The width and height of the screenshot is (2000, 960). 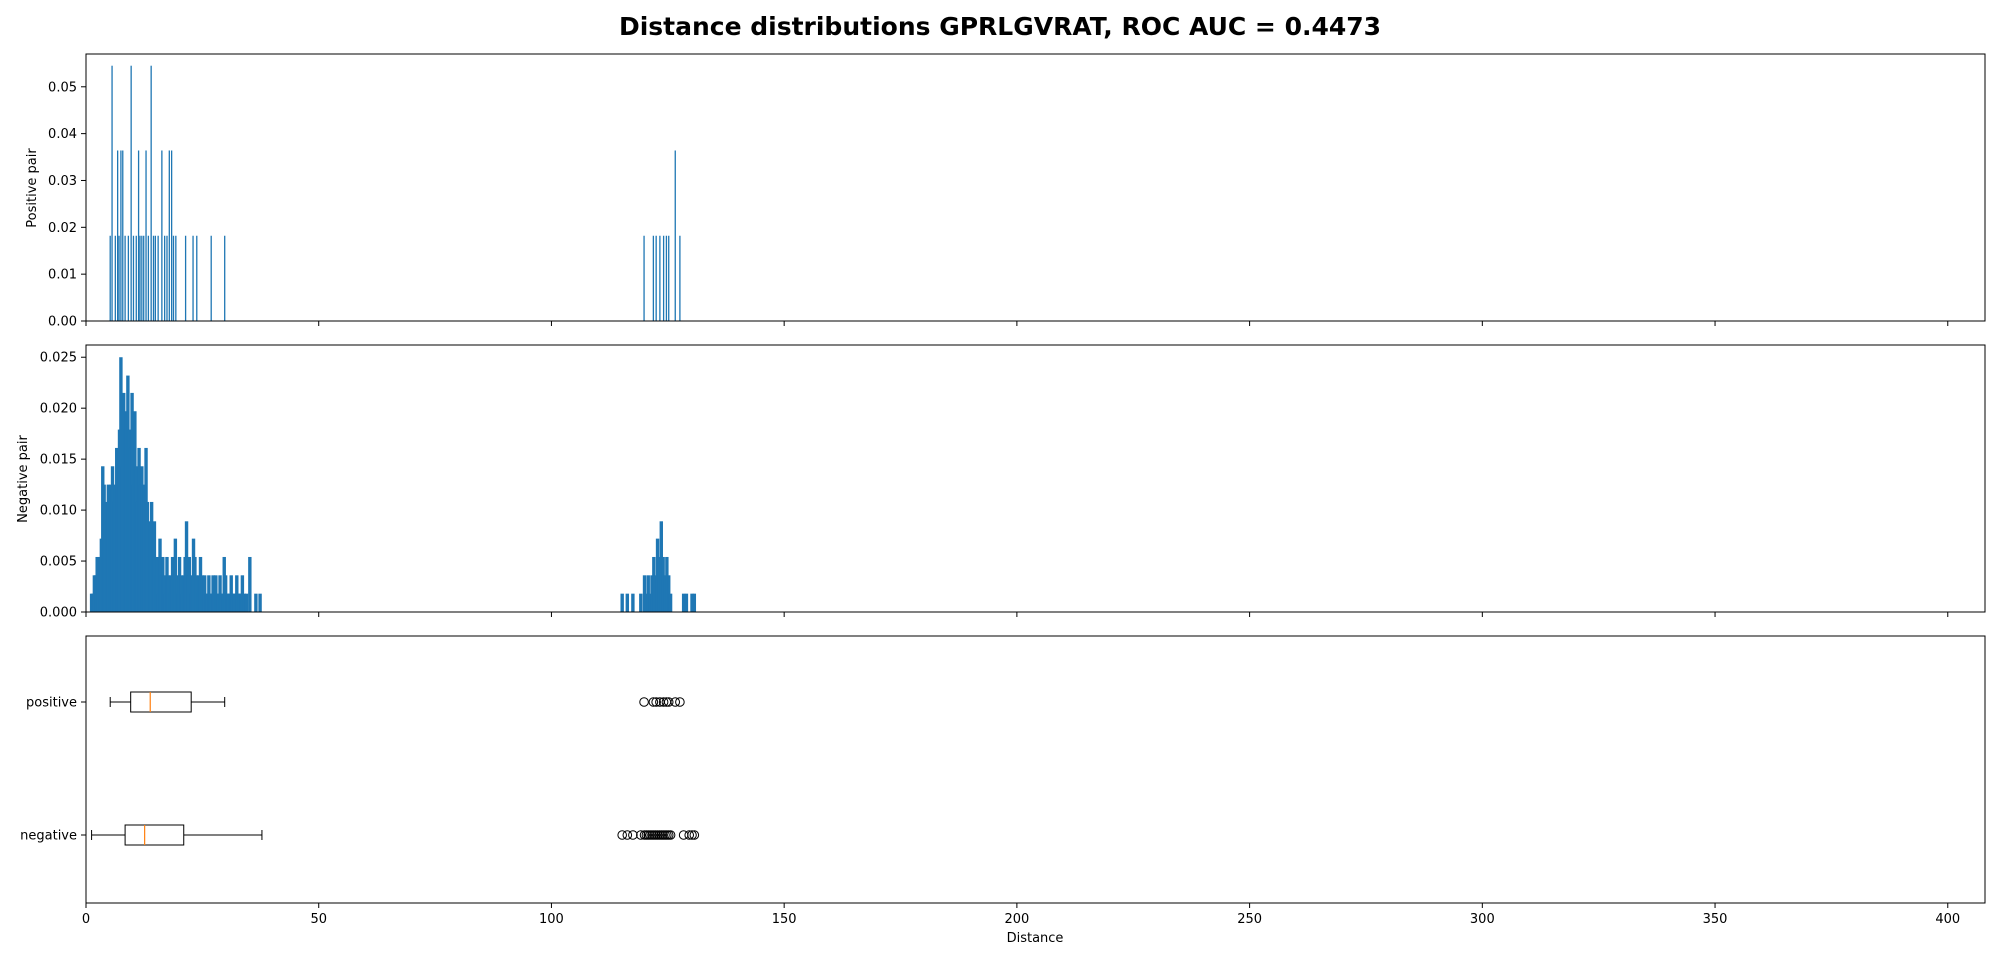 What do you see at coordinates (58, 460) in the screenshot?
I see `y-tick-label: 0.015` at bounding box center [58, 460].